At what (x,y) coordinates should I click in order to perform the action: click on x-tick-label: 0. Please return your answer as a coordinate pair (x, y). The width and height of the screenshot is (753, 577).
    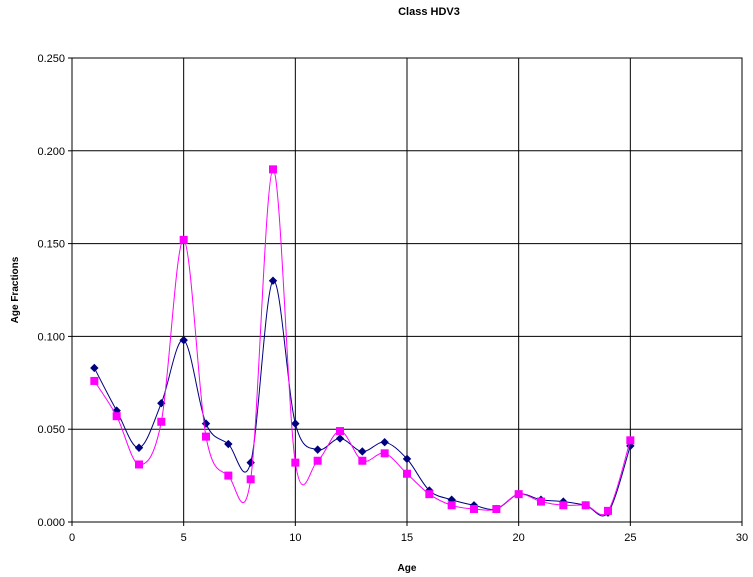
    Looking at the image, I should click on (72, 538).